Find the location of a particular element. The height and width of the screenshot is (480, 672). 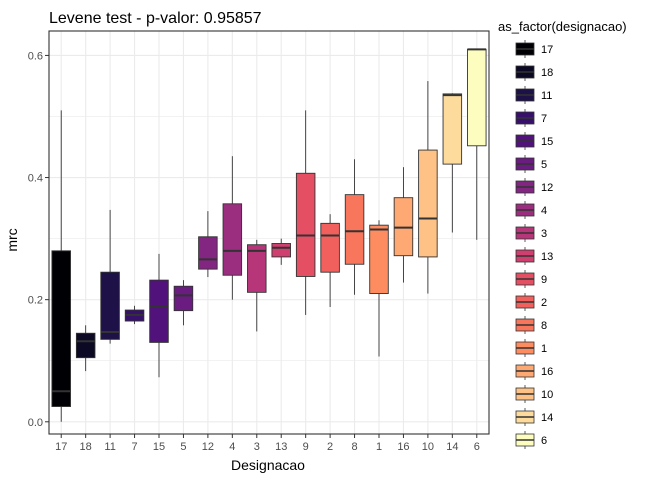

y-tick-label: 0.2 is located at coordinates (35, 301).